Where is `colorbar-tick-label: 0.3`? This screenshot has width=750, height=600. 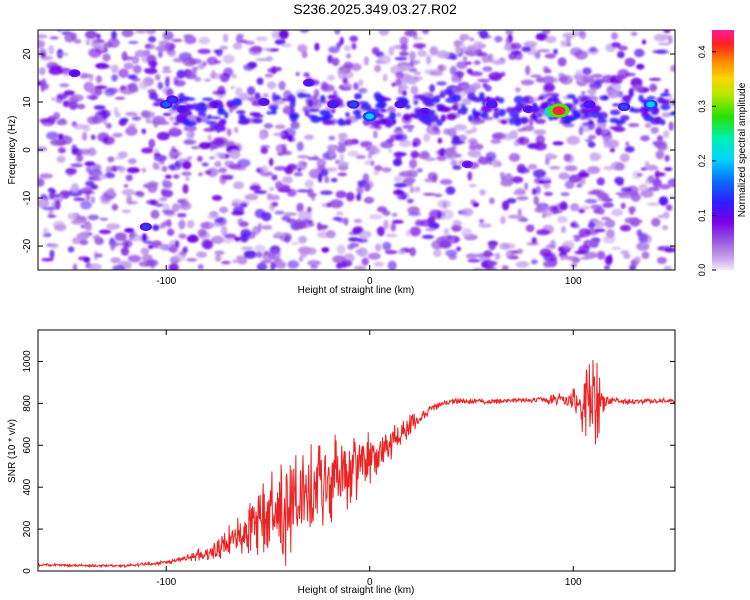
colorbar-tick-label: 0.3 is located at coordinates (702, 106).